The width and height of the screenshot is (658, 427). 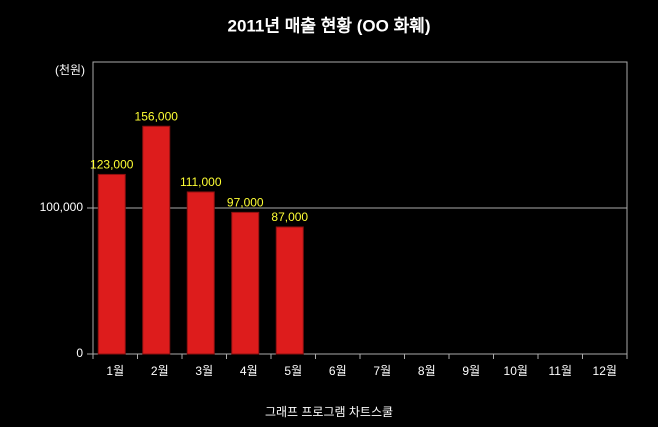 What do you see at coordinates (70, 69) in the screenshot?
I see `y-axis-label: (천원)` at bounding box center [70, 69].